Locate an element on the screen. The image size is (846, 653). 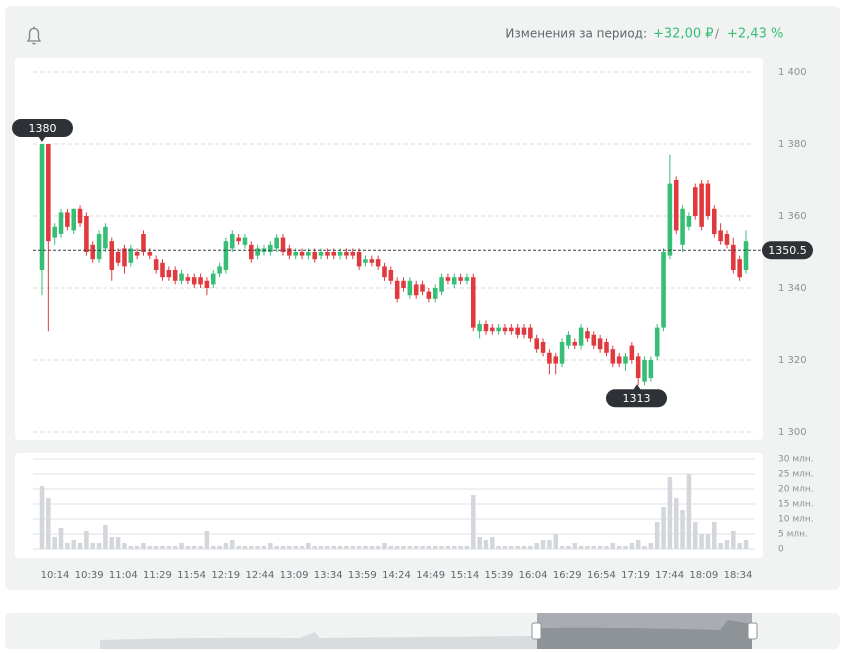
max-label-bg is located at coordinates (42, 128).